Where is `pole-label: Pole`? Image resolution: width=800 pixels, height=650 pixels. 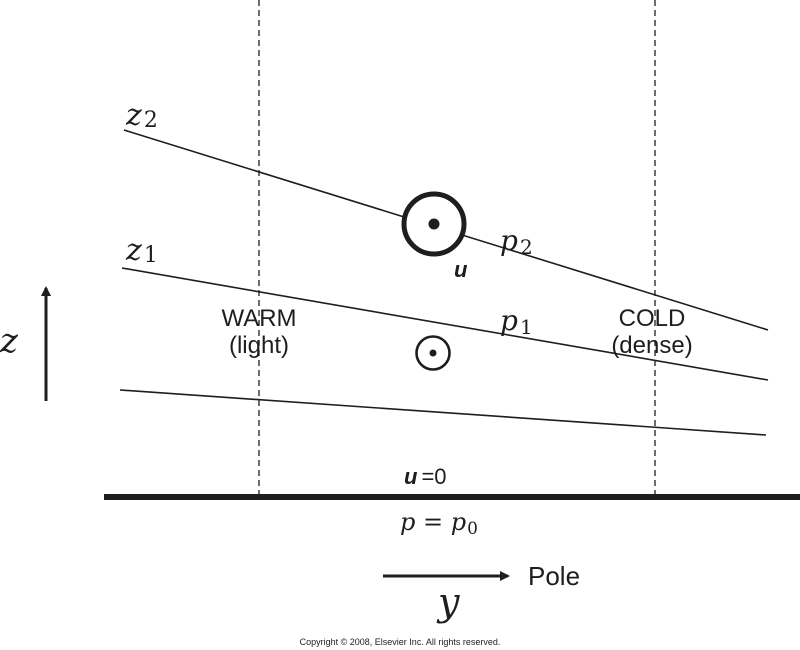 pole-label: Pole is located at coordinates (554, 576).